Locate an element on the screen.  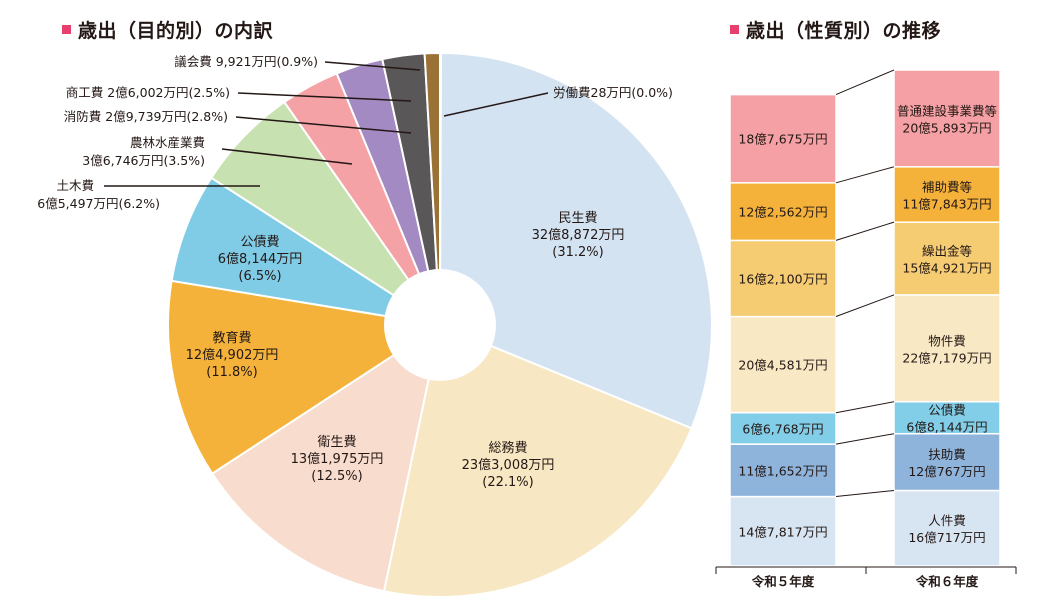
pie-label-amount-1: 23億3,008万円 is located at coordinates (508, 465).